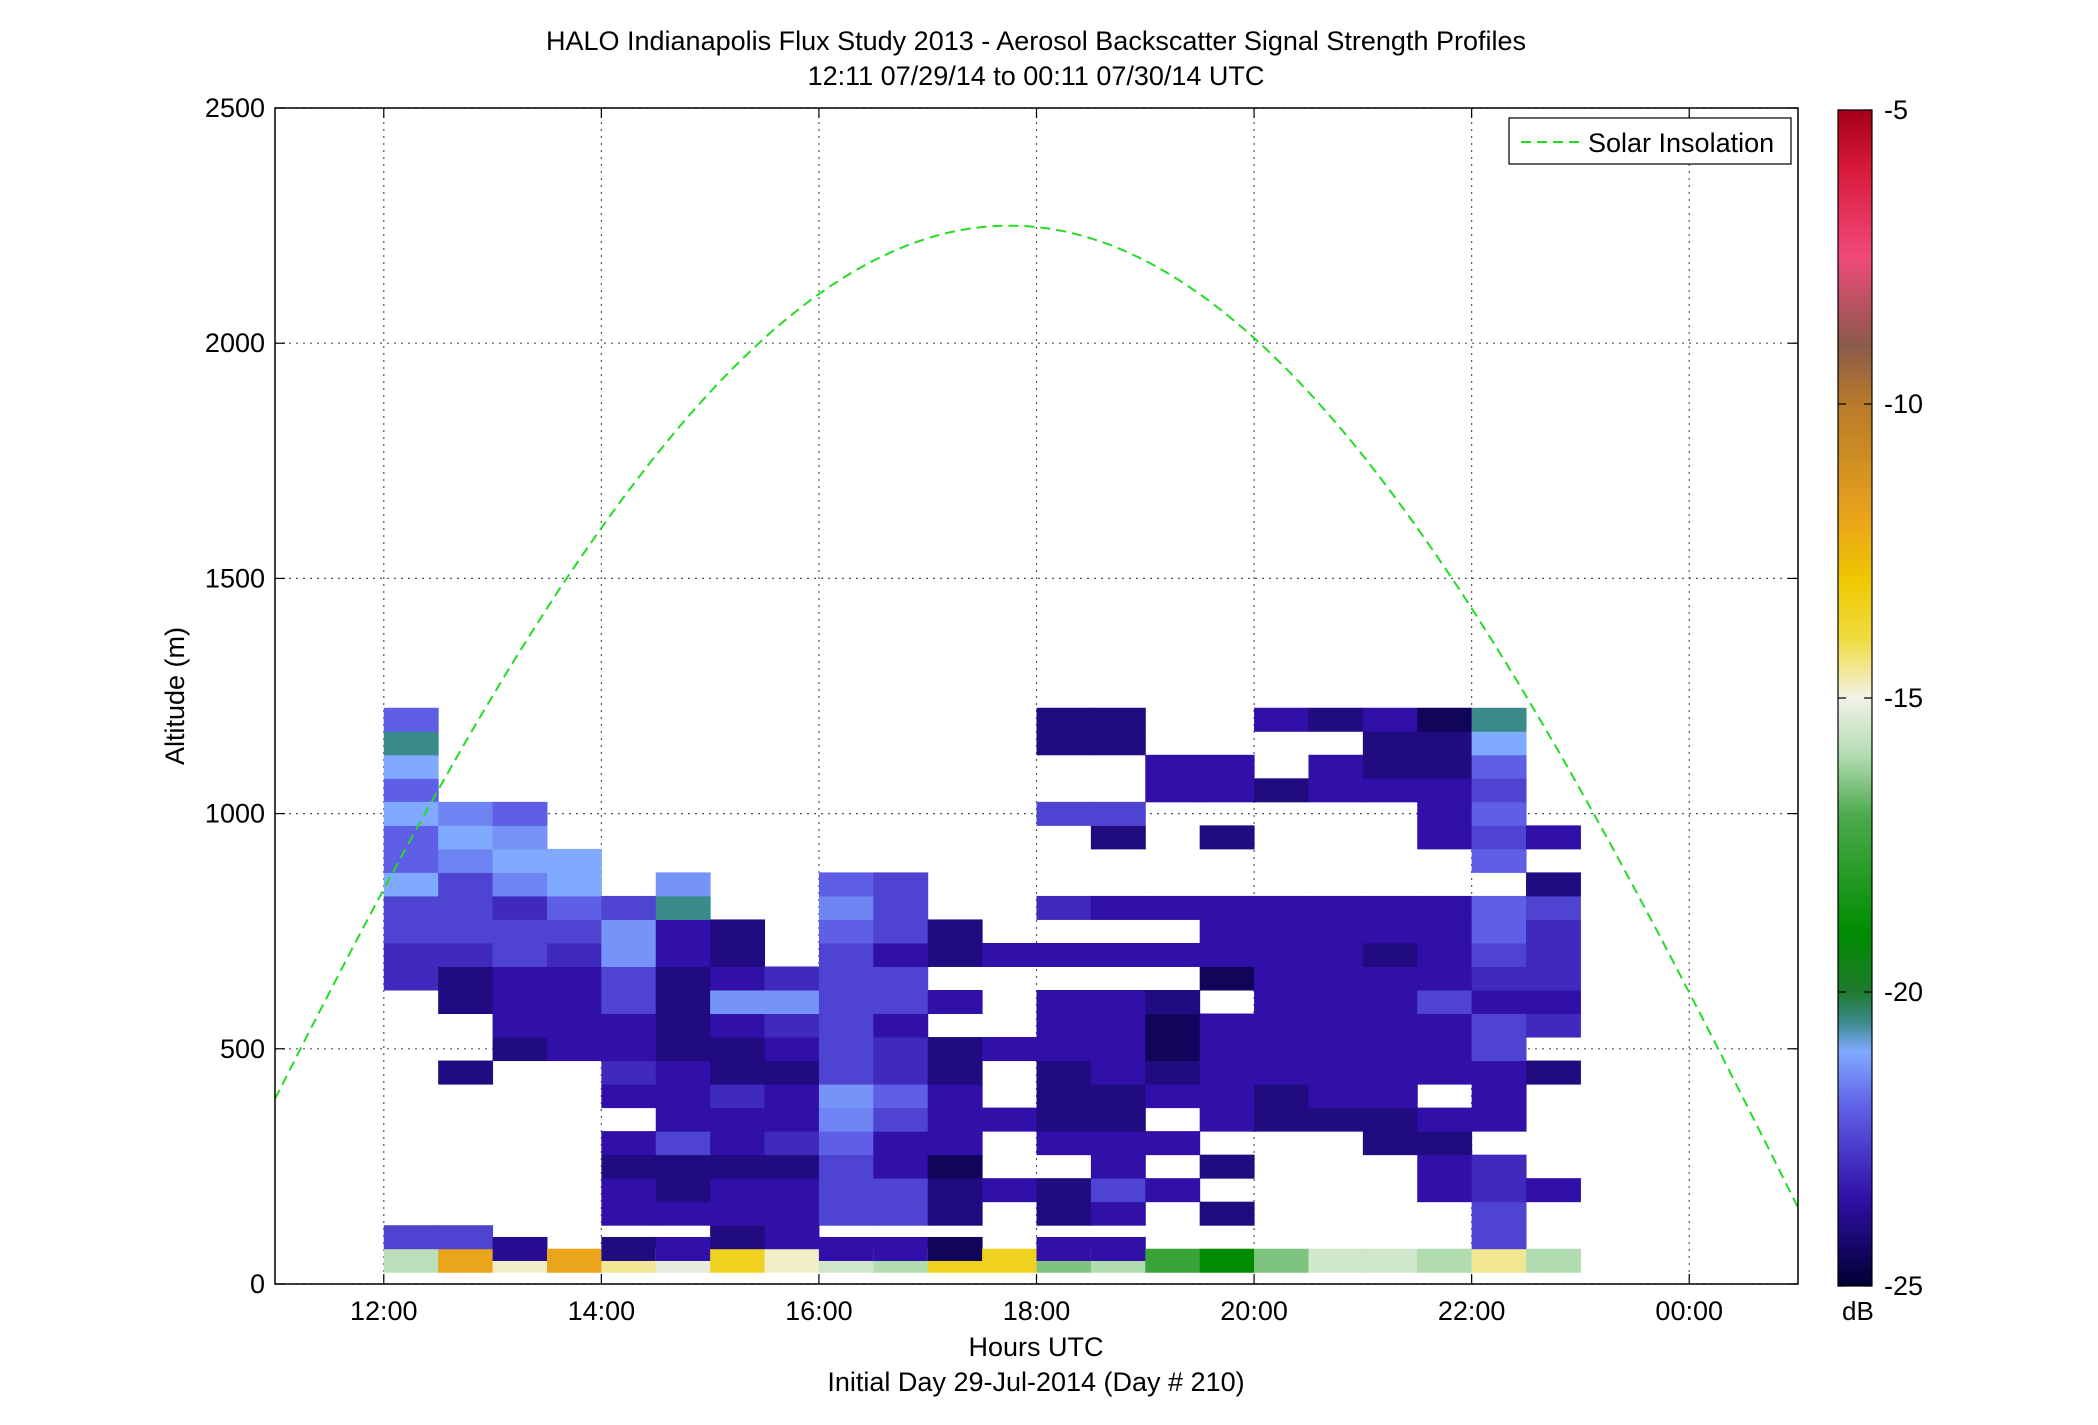 The width and height of the screenshot is (2098, 1425). I want to click on x-tick-label: 16:00, so click(819, 1311).